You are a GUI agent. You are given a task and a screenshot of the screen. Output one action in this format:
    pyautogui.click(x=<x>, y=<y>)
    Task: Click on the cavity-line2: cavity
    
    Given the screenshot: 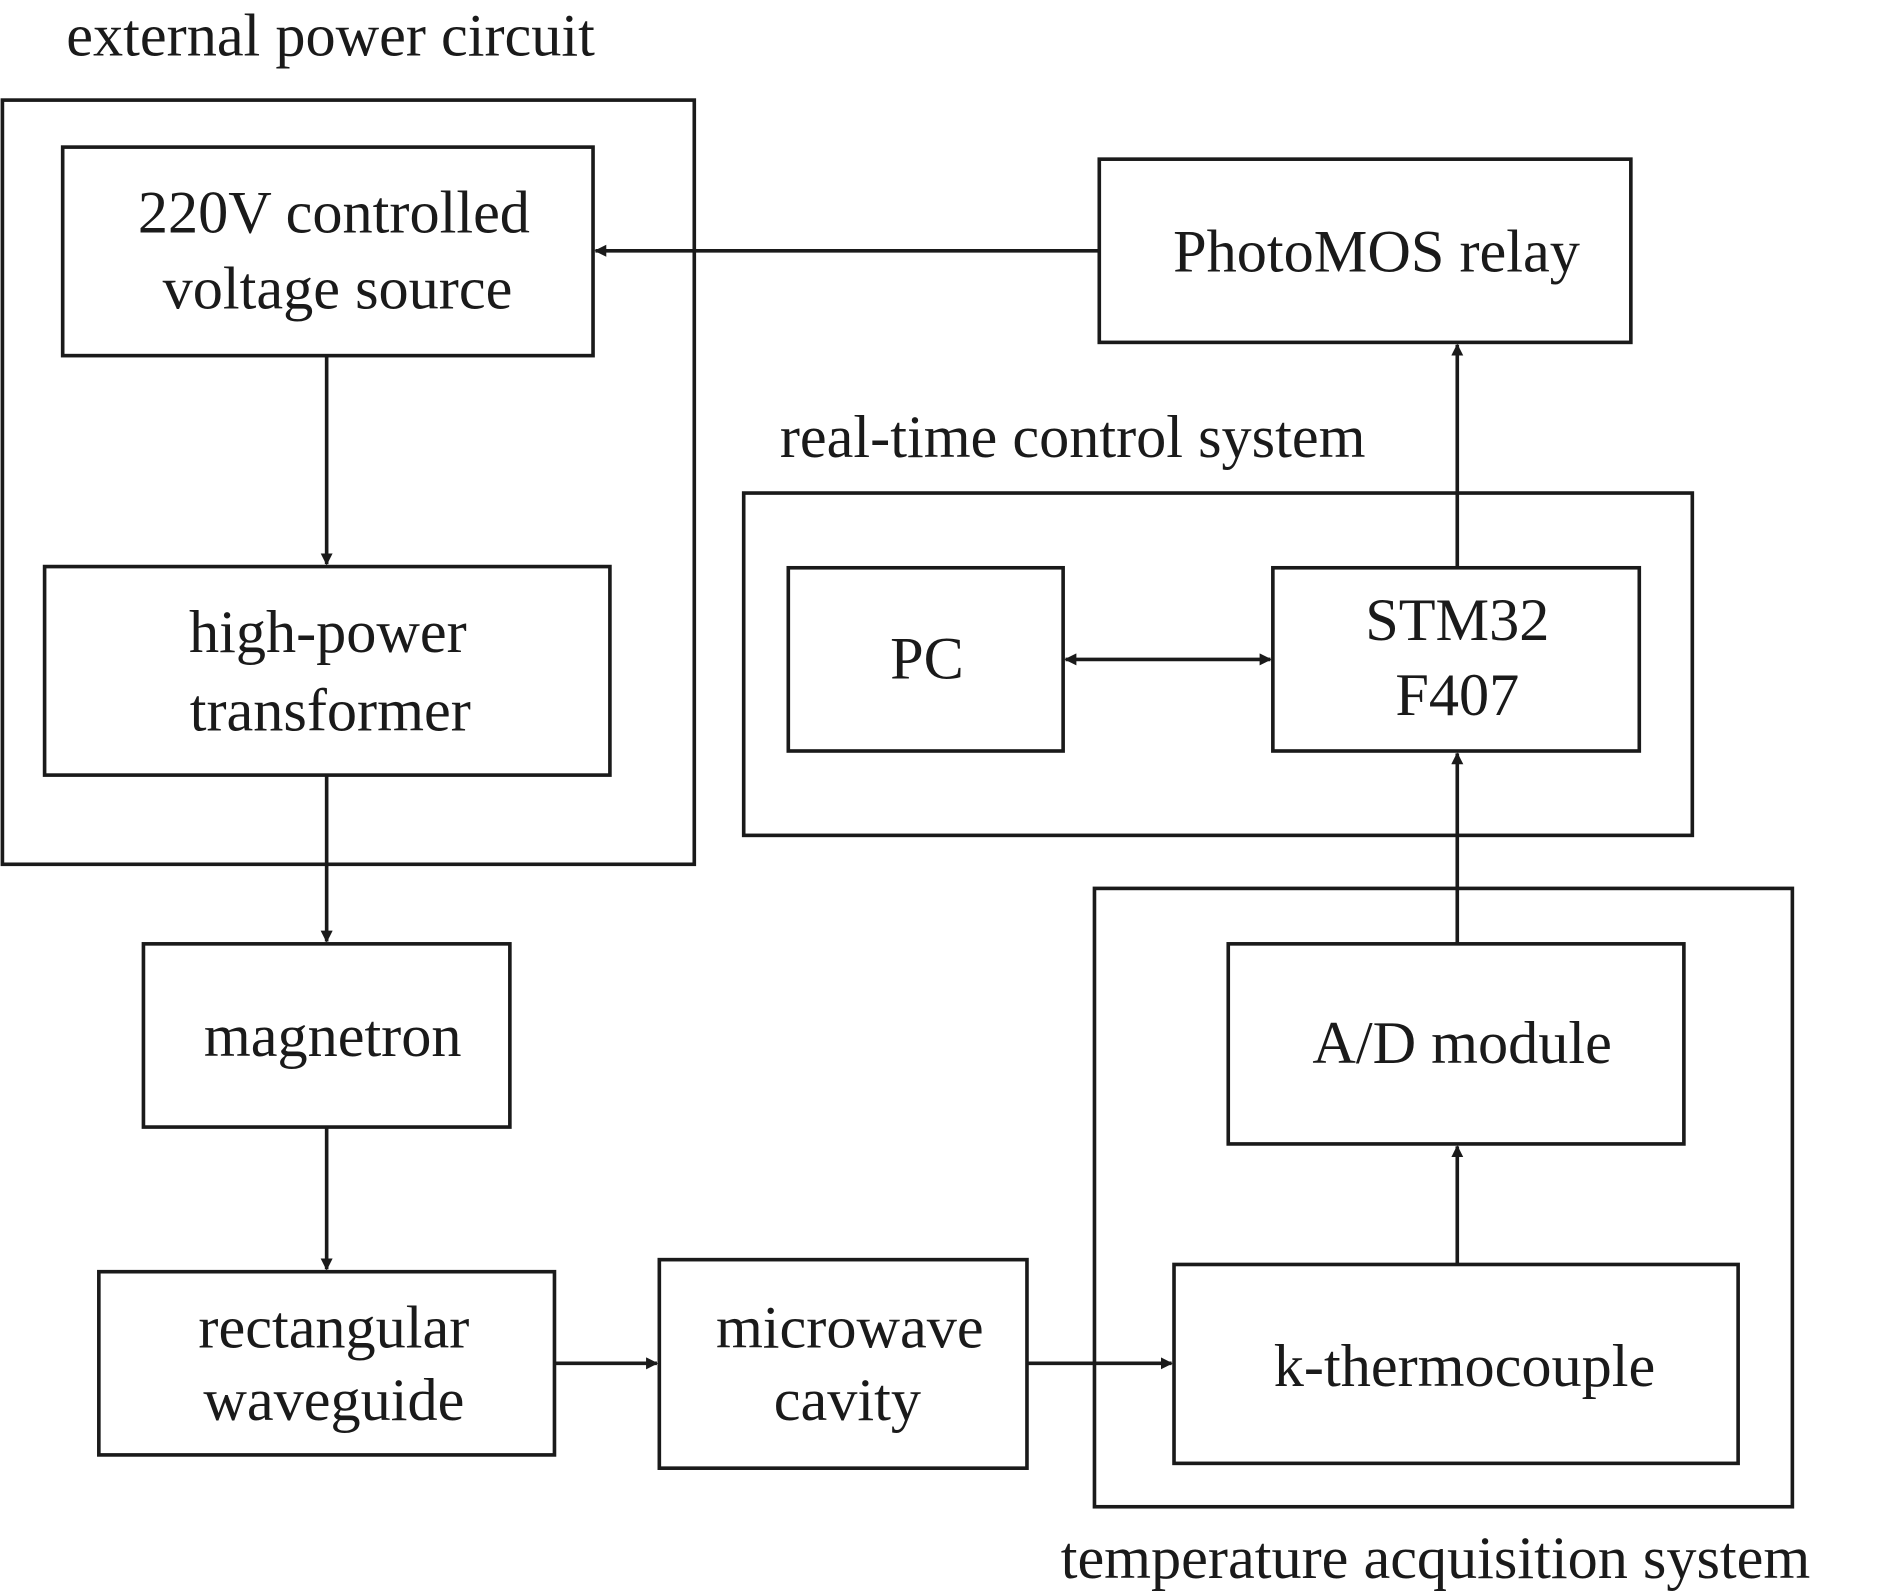 What is the action you would take?
    pyautogui.click(x=847, y=1400)
    